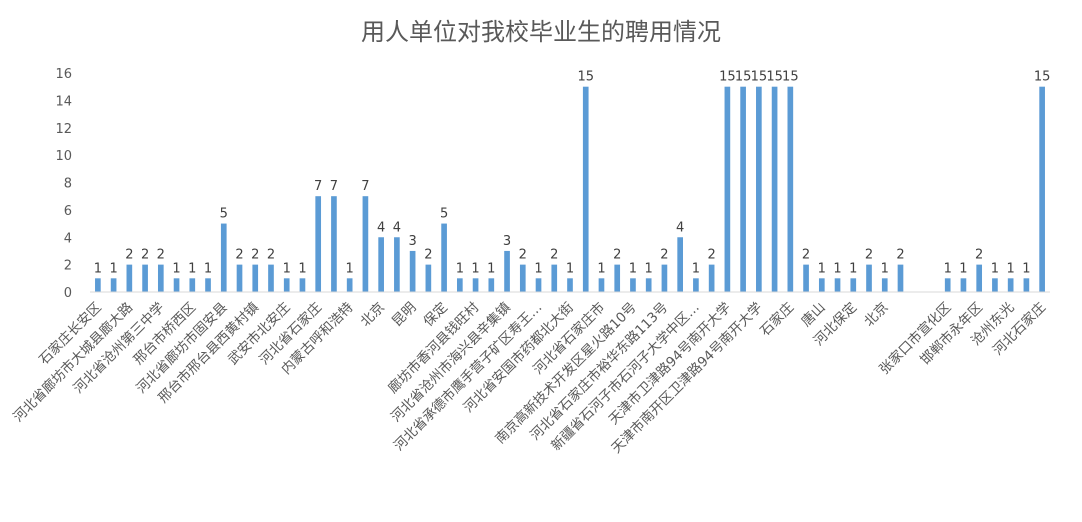  I want to click on category-label: 石家庄, so click(776, 319).